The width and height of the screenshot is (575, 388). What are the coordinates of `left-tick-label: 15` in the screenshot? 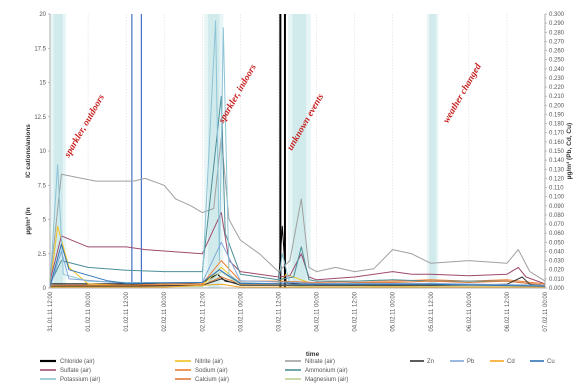 It's located at (42, 84).